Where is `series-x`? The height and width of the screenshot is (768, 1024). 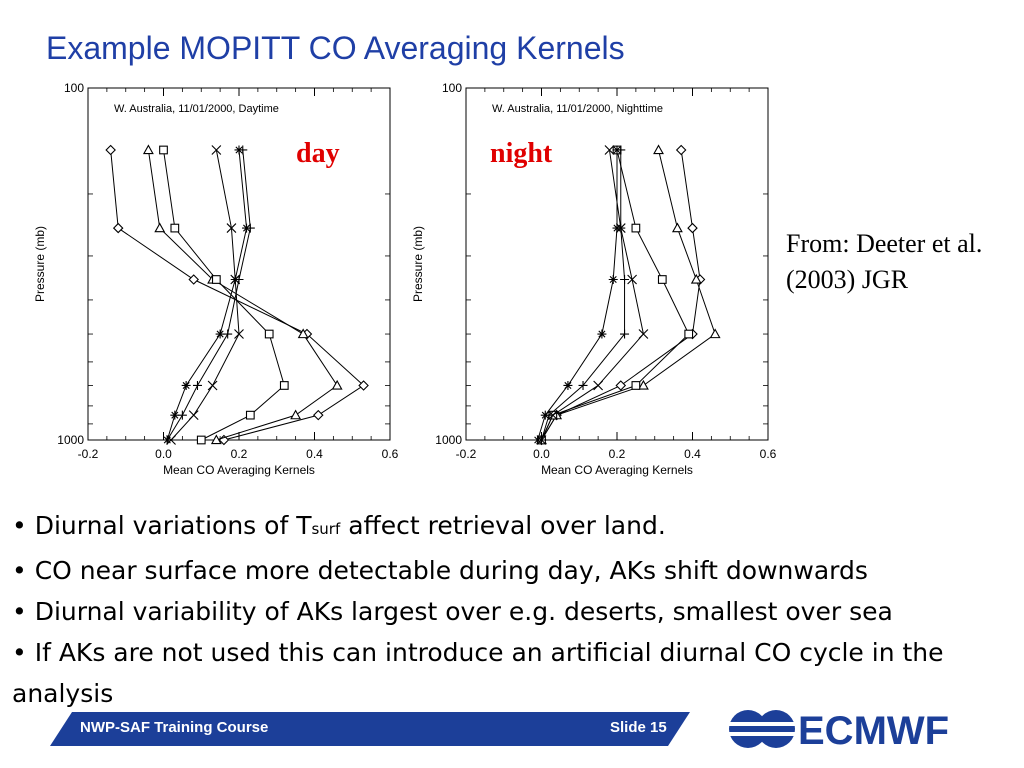 series-x is located at coordinates (592, 295).